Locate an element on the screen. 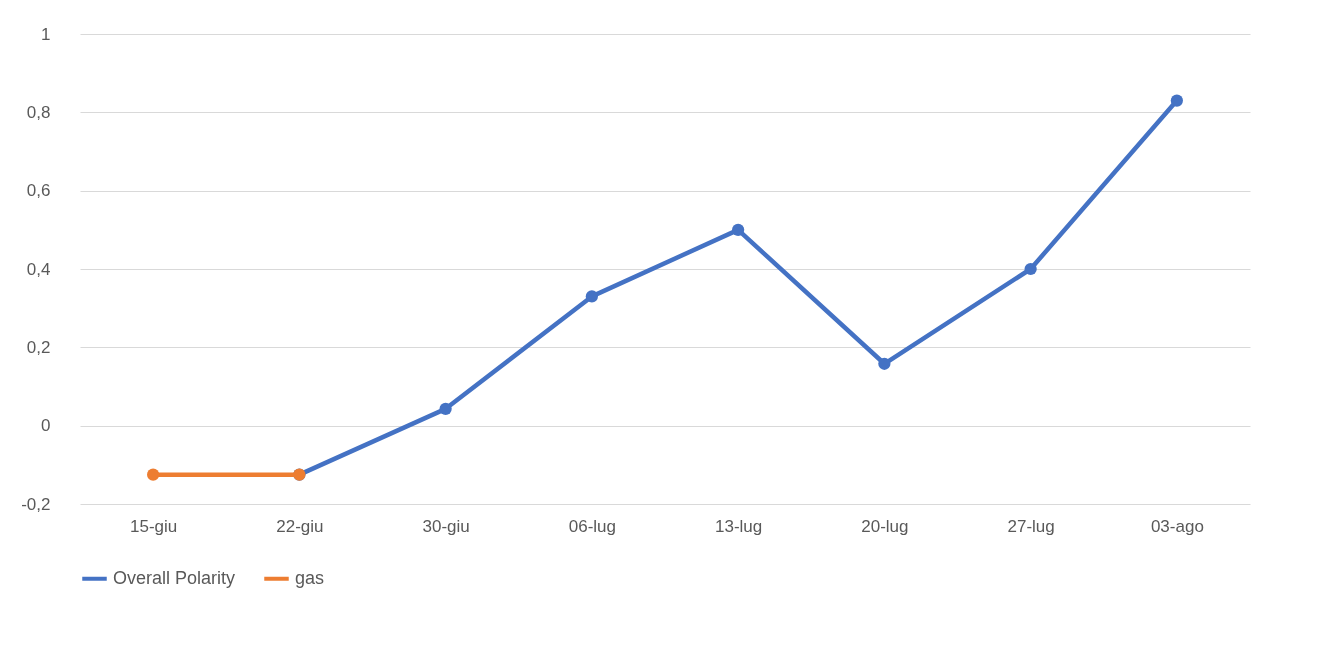 Image resolution: width=1342 pixels, height=654 pixels. x-tick-label: 03-ago is located at coordinates (1177, 526).